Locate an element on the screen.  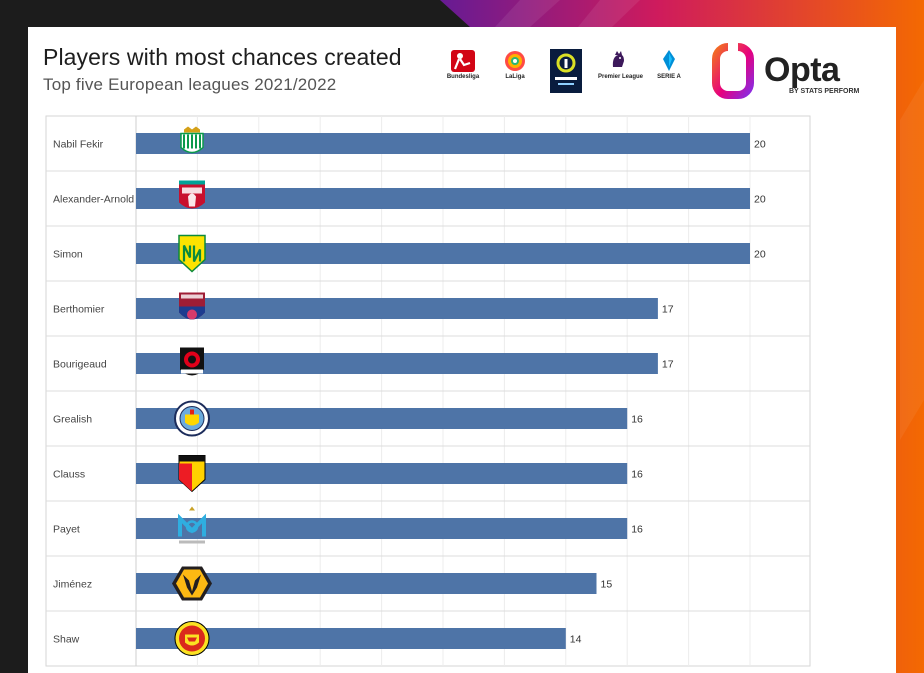
y-tick-label: Jiménez is located at coordinates (72, 585).